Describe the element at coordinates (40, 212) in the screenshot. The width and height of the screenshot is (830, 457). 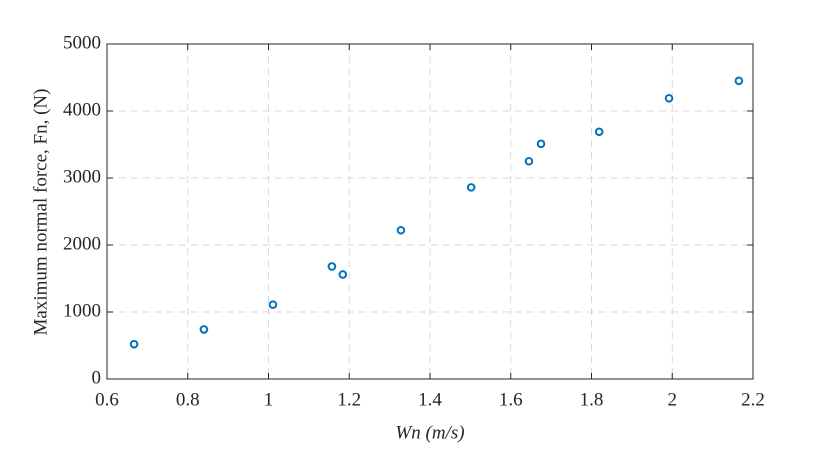
I see `y-axis-label: Maximum normal force, Fn, (N)` at that location.